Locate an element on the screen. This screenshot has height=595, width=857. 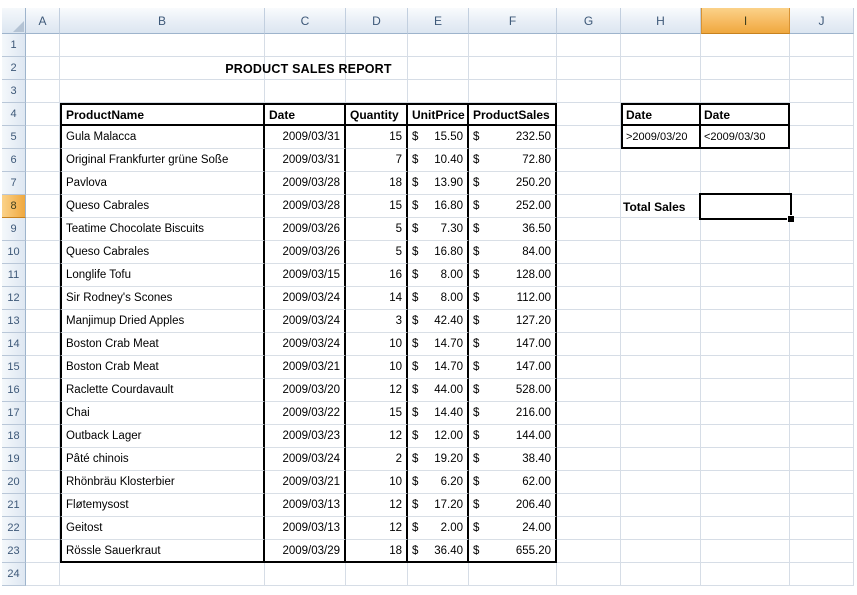
column-header-A: A is located at coordinates (43, 21).